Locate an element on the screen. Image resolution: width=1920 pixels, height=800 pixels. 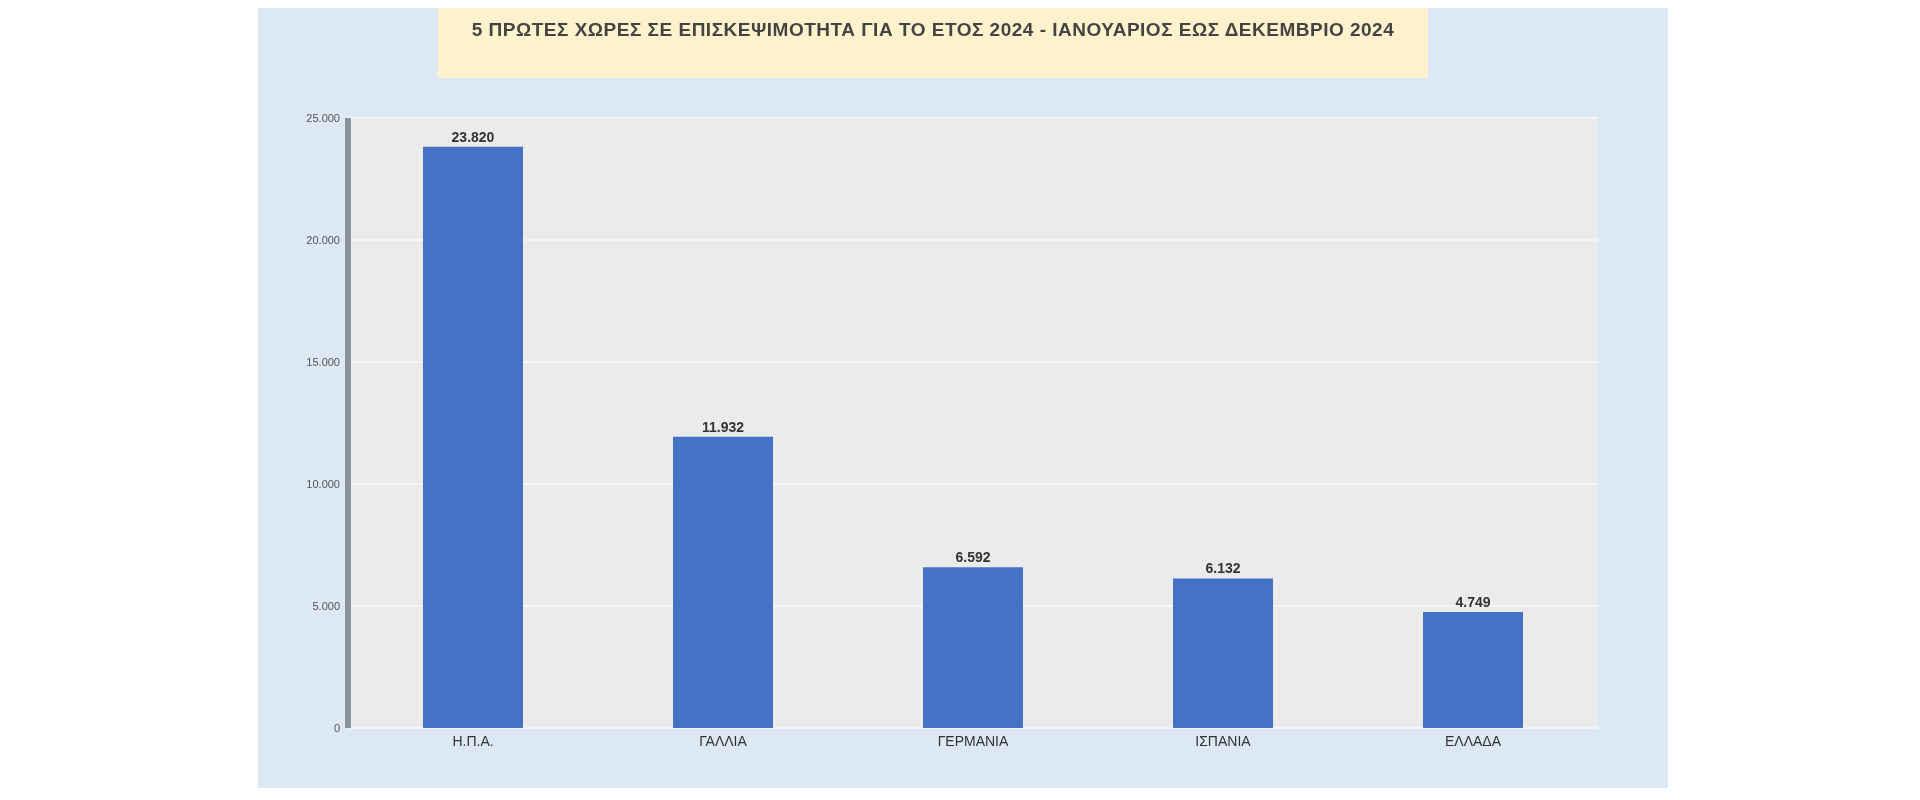
data-label: 11.932 is located at coordinates (723, 426).